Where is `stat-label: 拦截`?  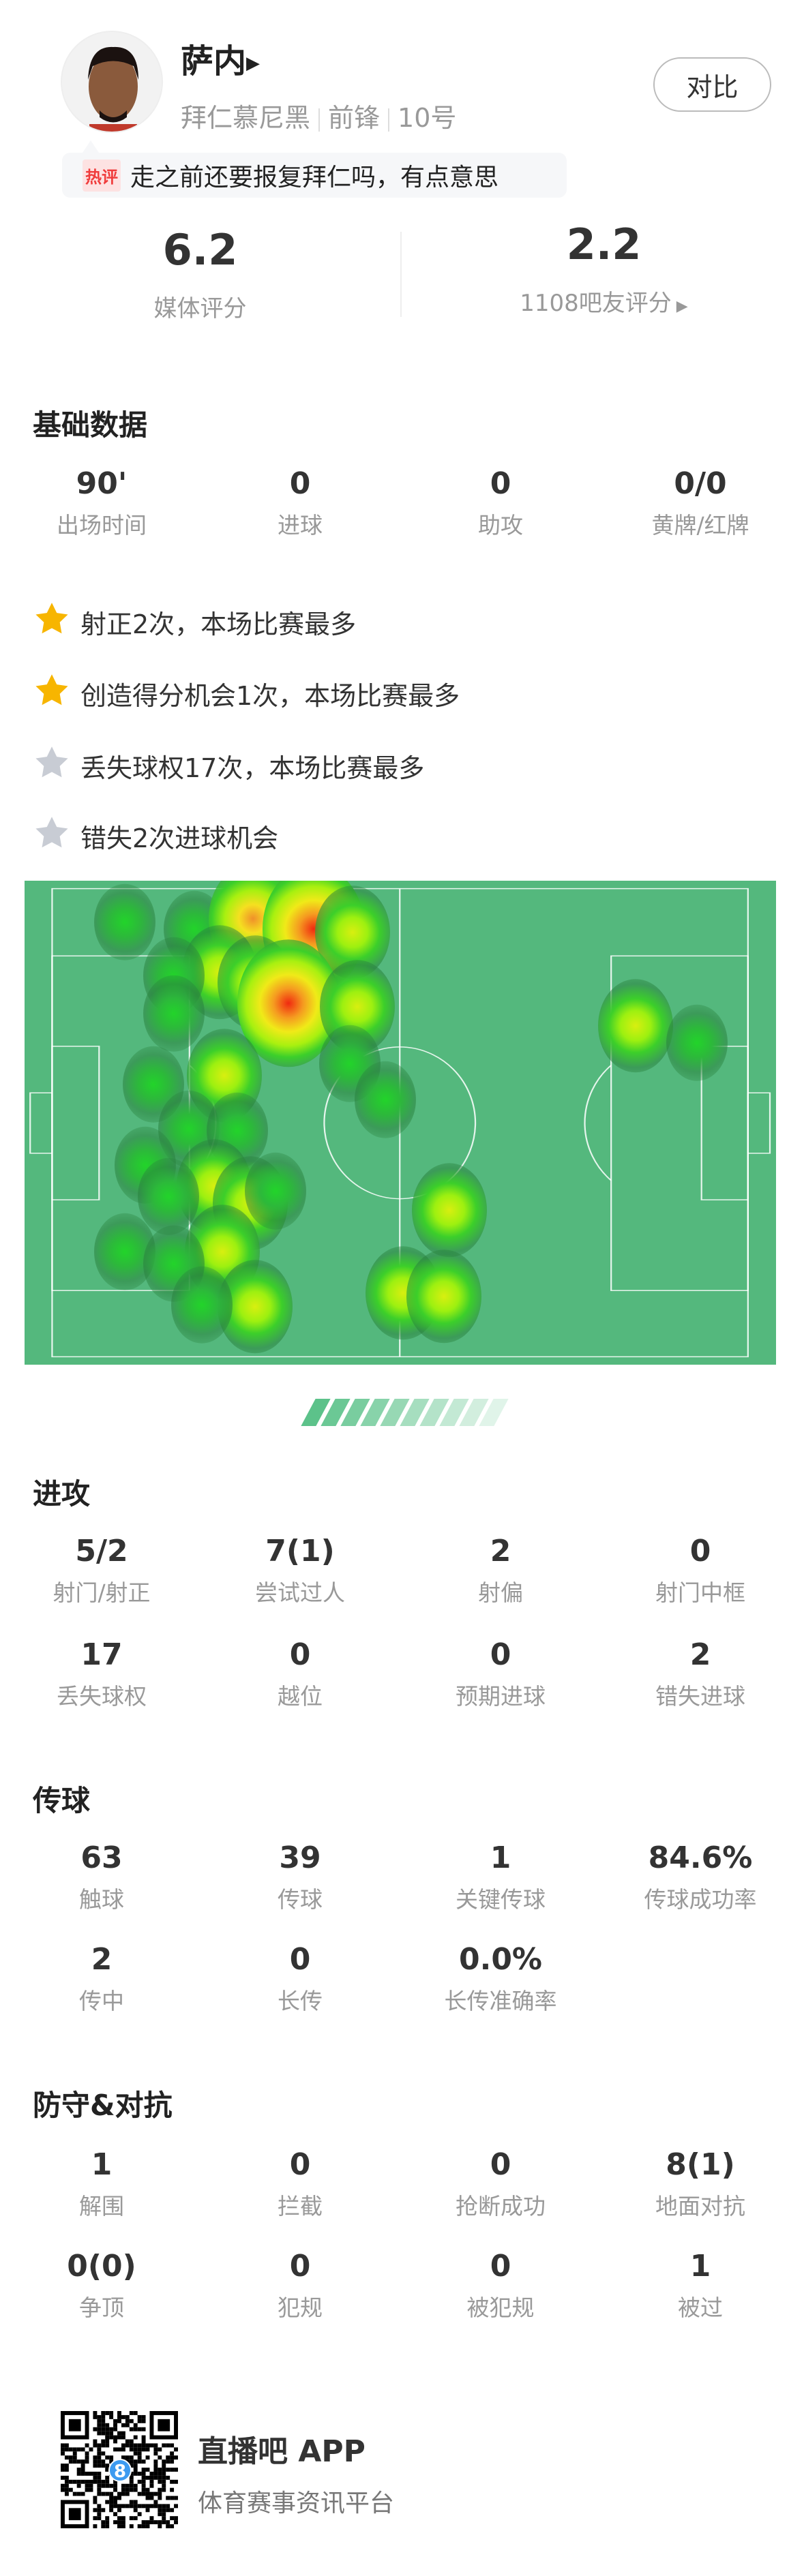
stat-label: 拦截 is located at coordinates (300, 2206).